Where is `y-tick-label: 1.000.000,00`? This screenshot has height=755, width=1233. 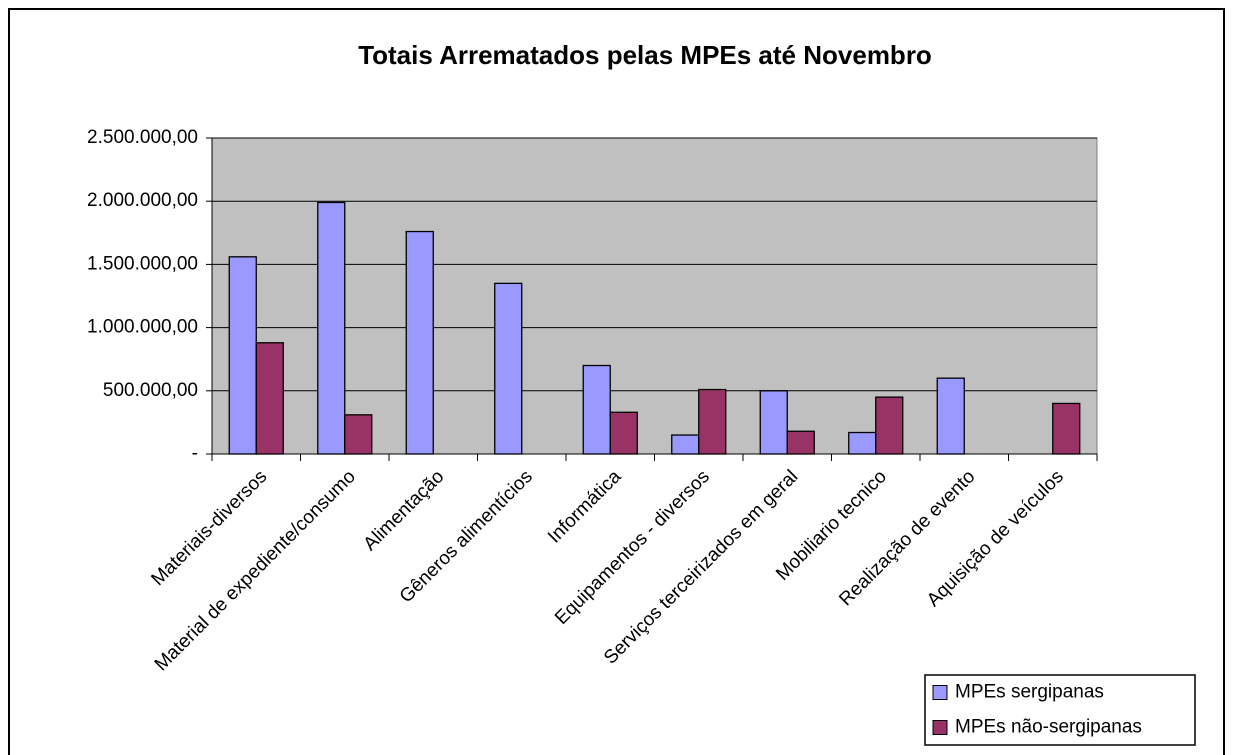 y-tick-label: 1.000.000,00 is located at coordinates (142, 327).